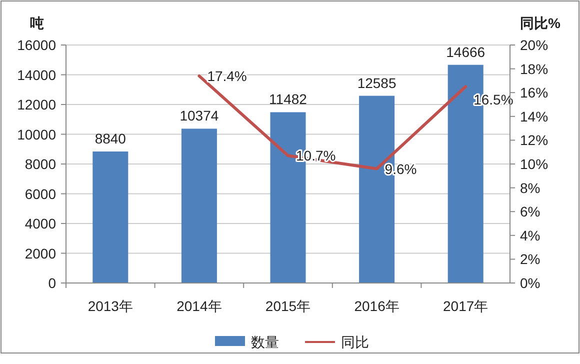 The width and height of the screenshot is (580, 364). Describe the element at coordinates (110, 138) in the screenshot. I see `data-label: 8840` at that location.